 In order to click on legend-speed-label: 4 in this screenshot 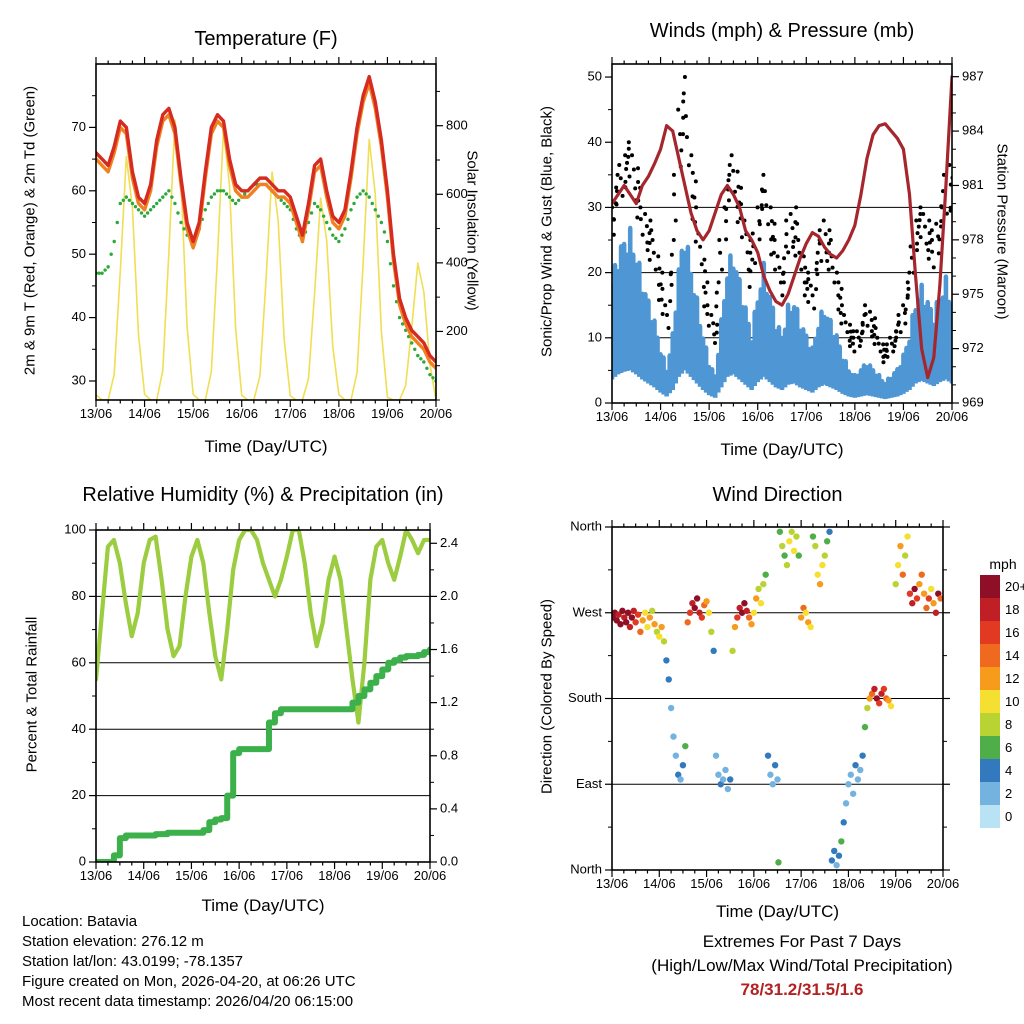, I will do `click(1009, 770)`.